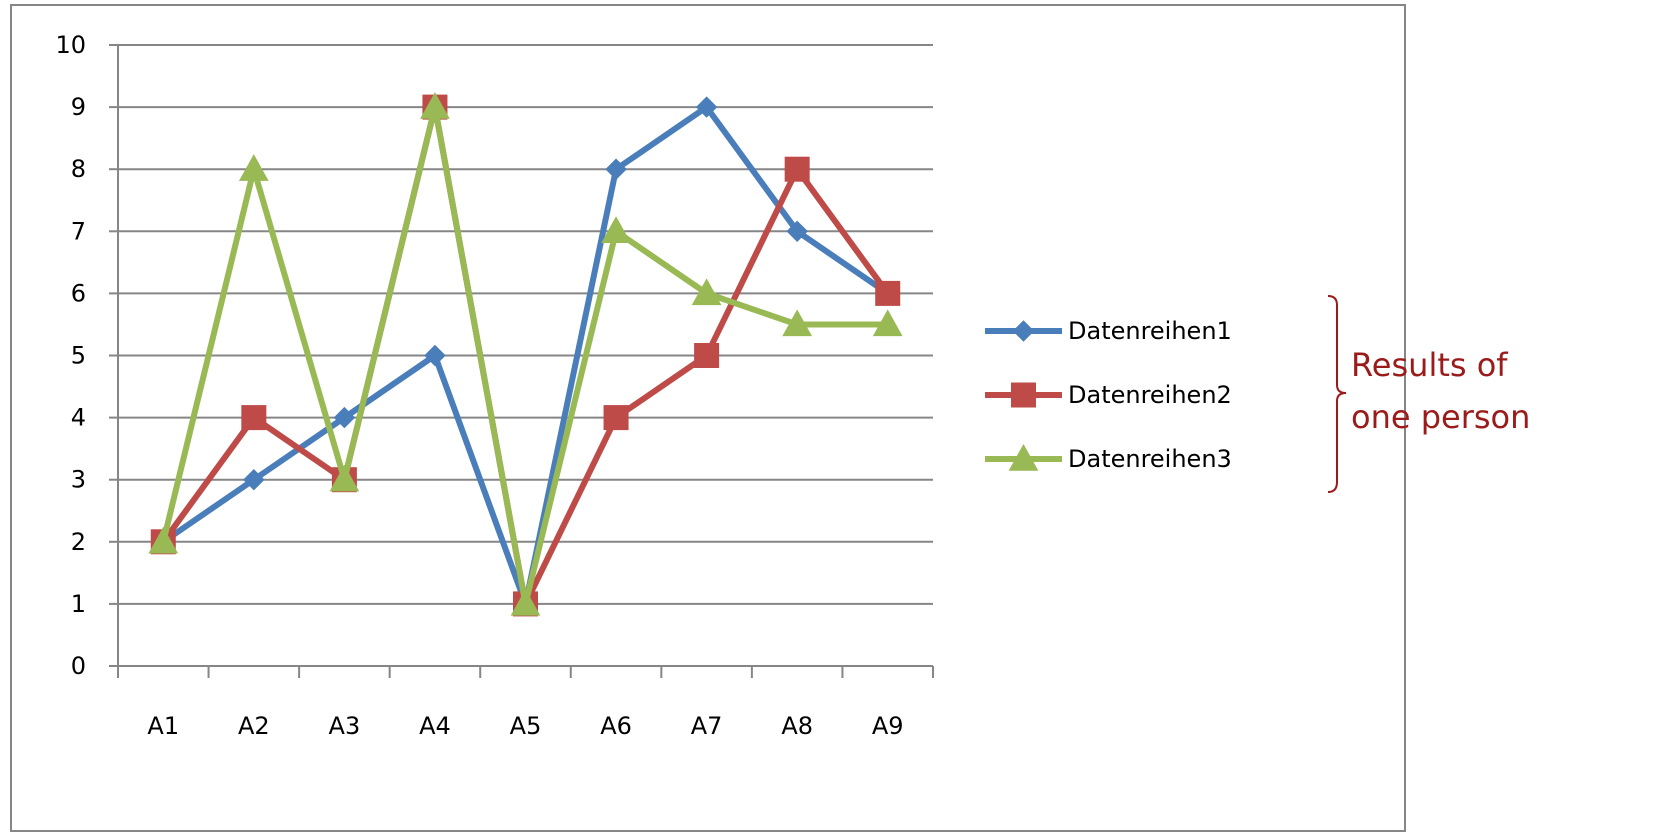 This screenshot has width=1678, height=836. Describe the element at coordinates (1150, 331) in the screenshot. I see `legend-label: Datenreihen1` at that location.